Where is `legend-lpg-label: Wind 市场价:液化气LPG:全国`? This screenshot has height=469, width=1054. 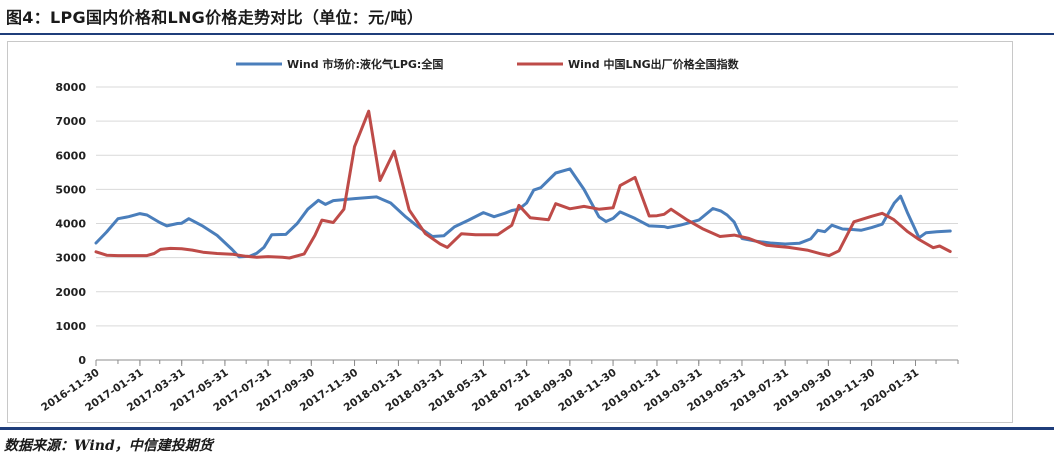 legend-lpg-label: Wind 市场价:液化气LPG:全国 is located at coordinates (365, 64).